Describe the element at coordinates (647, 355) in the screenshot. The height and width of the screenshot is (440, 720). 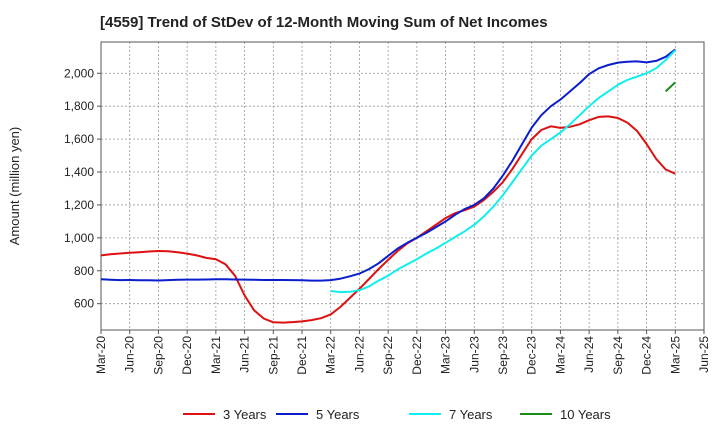
I see `x-tick-label: Dec-24` at that location.